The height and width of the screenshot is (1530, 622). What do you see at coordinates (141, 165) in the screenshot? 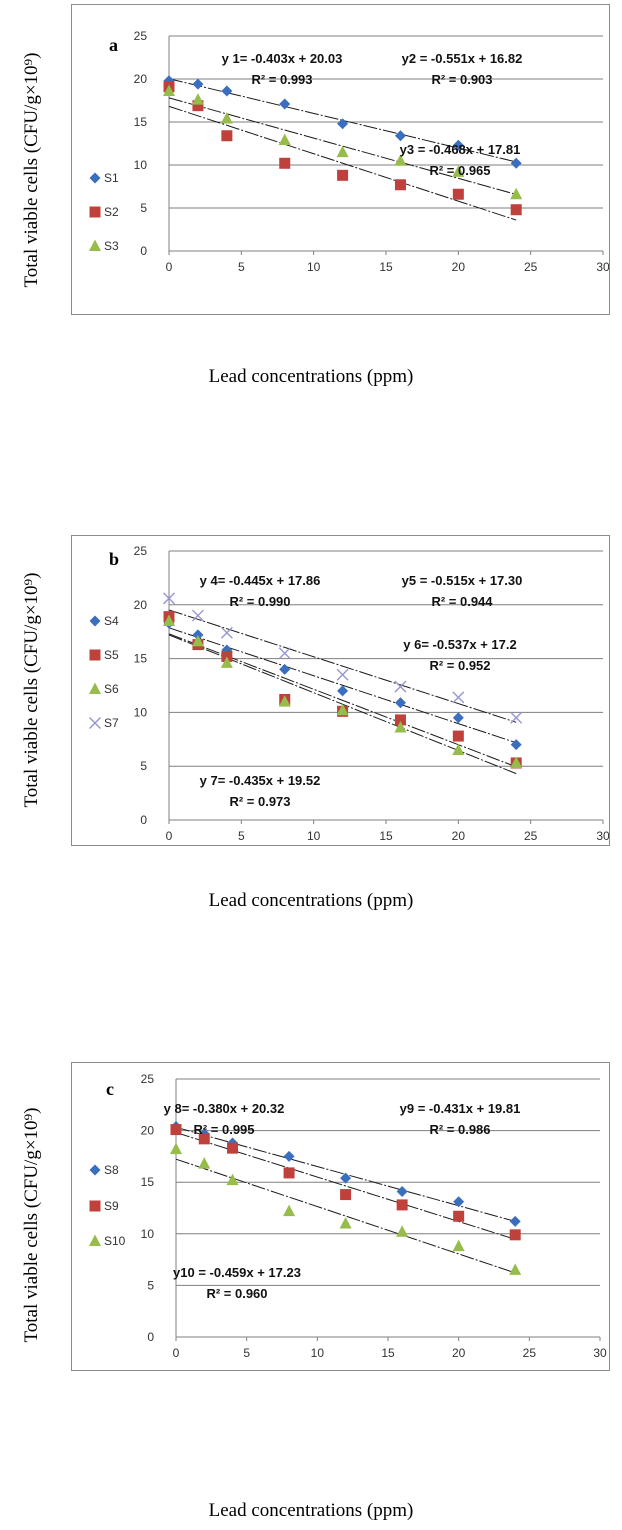
I see `y-tick-label: 10` at bounding box center [141, 165].